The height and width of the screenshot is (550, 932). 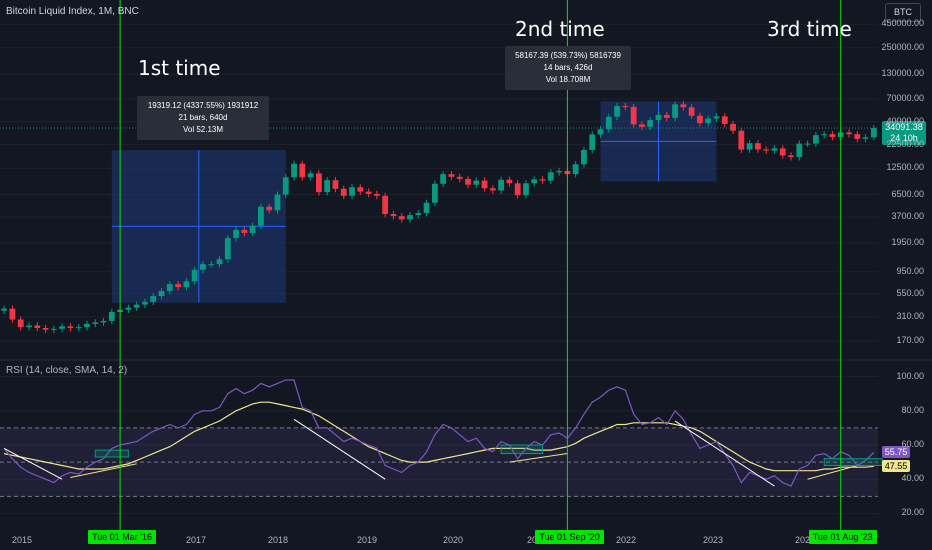 What do you see at coordinates (196, 540) in the screenshot?
I see `time-axis-tick: 2017` at bounding box center [196, 540].